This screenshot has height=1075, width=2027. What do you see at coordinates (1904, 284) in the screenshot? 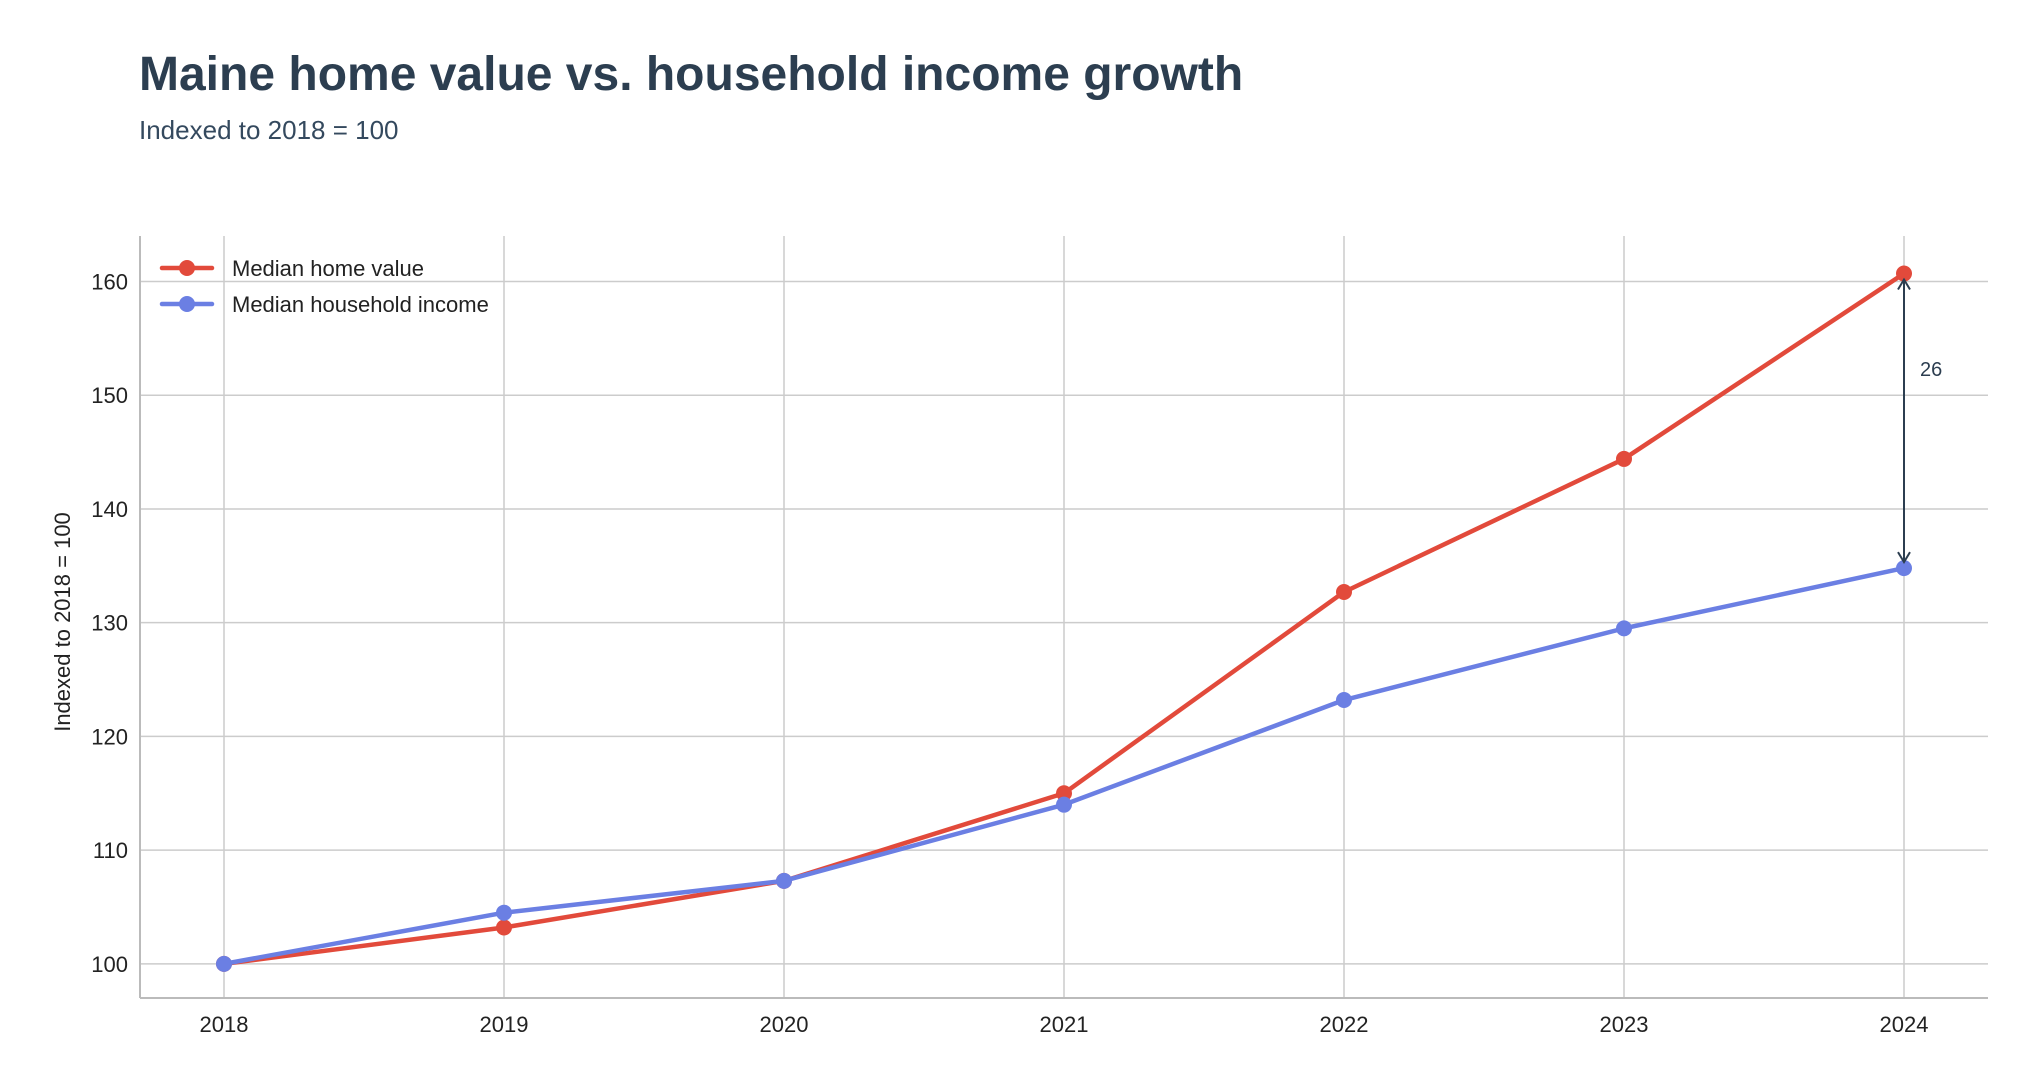
I see `annotation-arrowhead-top` at bounding box center [1904, 284].